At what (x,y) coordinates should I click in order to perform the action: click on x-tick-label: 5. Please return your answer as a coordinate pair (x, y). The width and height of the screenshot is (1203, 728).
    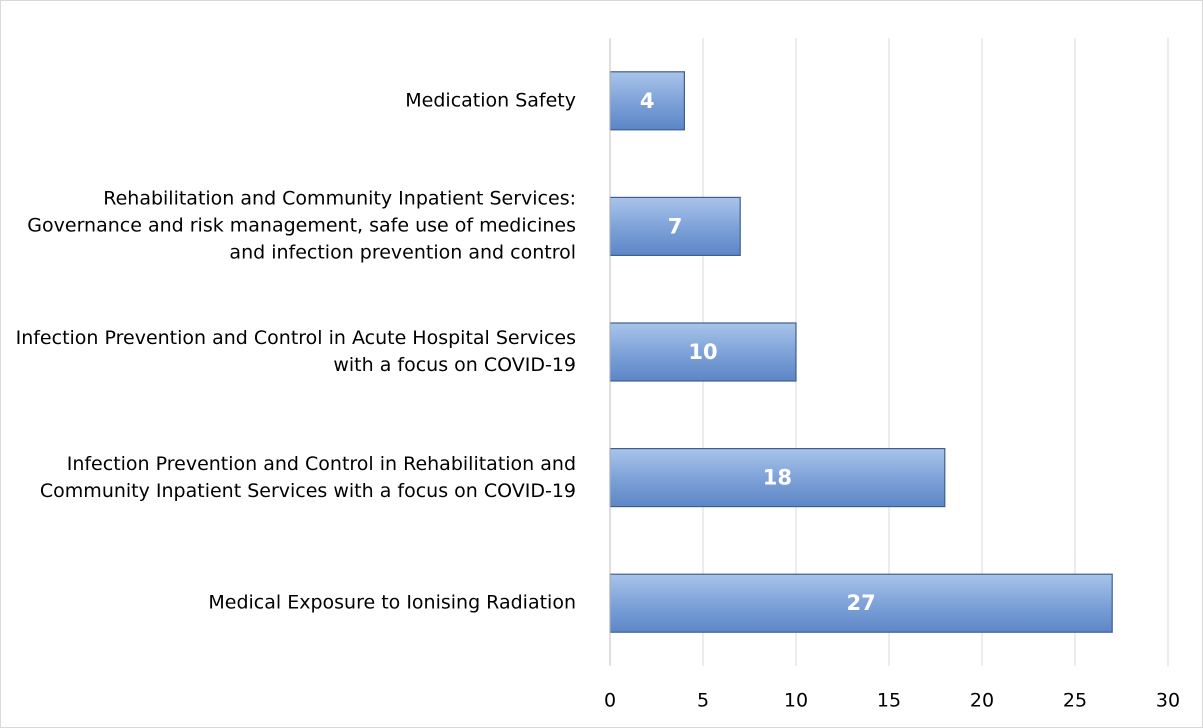
    Looking at the image, I should click on (703, 701).